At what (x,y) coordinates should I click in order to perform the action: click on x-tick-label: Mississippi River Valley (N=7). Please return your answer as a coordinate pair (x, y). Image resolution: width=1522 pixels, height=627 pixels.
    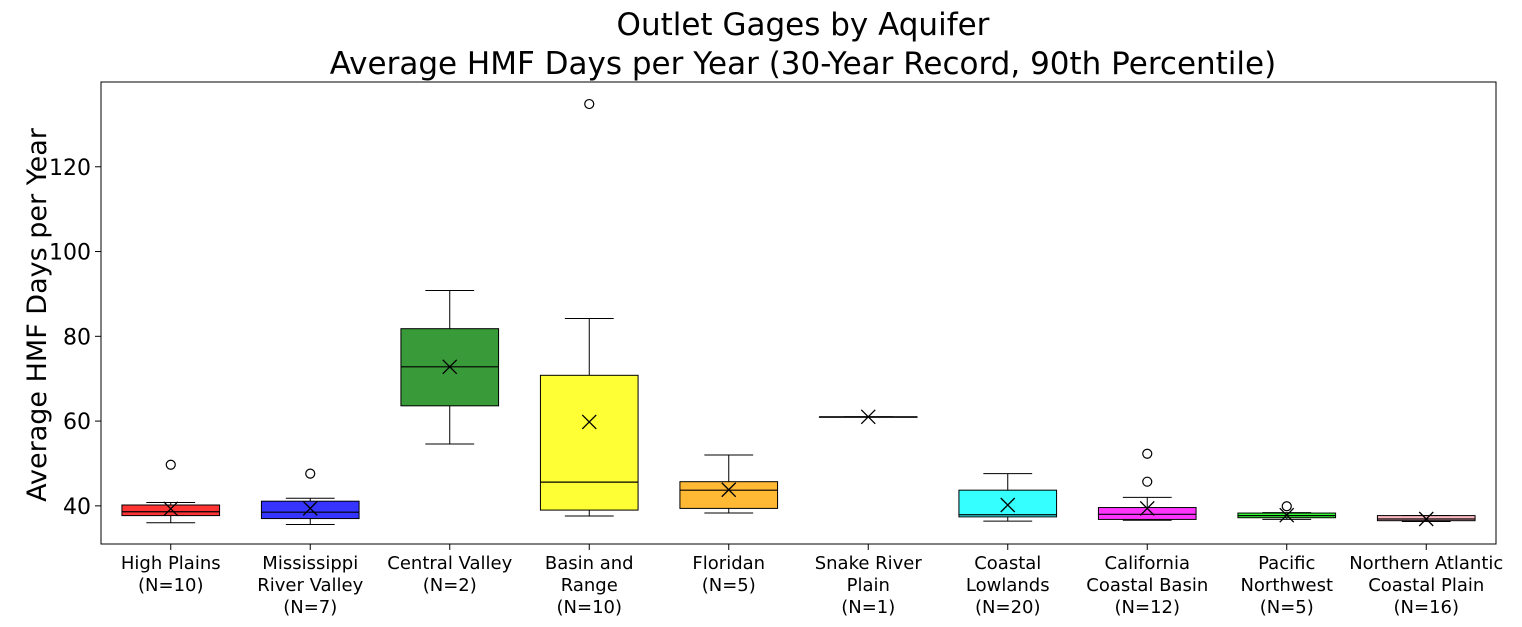
    Looking at the image, I should click on (310, 585).